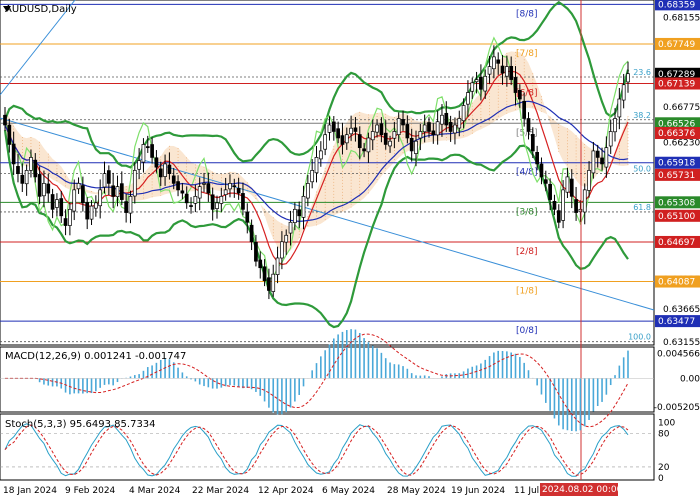 Image resolution: width=700 pixels, height=500 pixels. I want to click on murrey-label: [1/8], so click(527, 292).